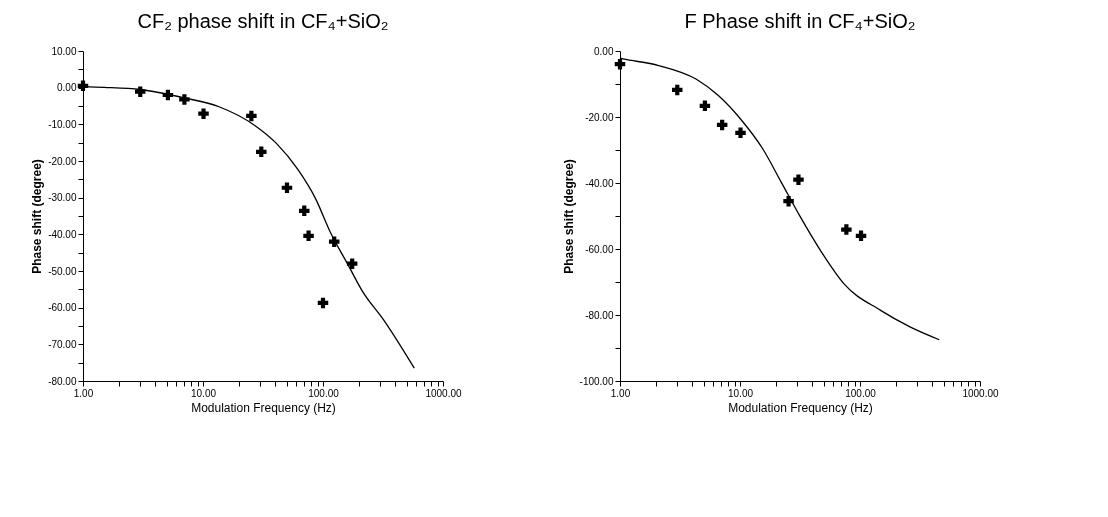 This screenshot has height=517, width=1108. Describe the element at coordinates (800, 21) in the screenshot. I see `chart-title: F Phase shift in CF₄+SiO₂` at that location.